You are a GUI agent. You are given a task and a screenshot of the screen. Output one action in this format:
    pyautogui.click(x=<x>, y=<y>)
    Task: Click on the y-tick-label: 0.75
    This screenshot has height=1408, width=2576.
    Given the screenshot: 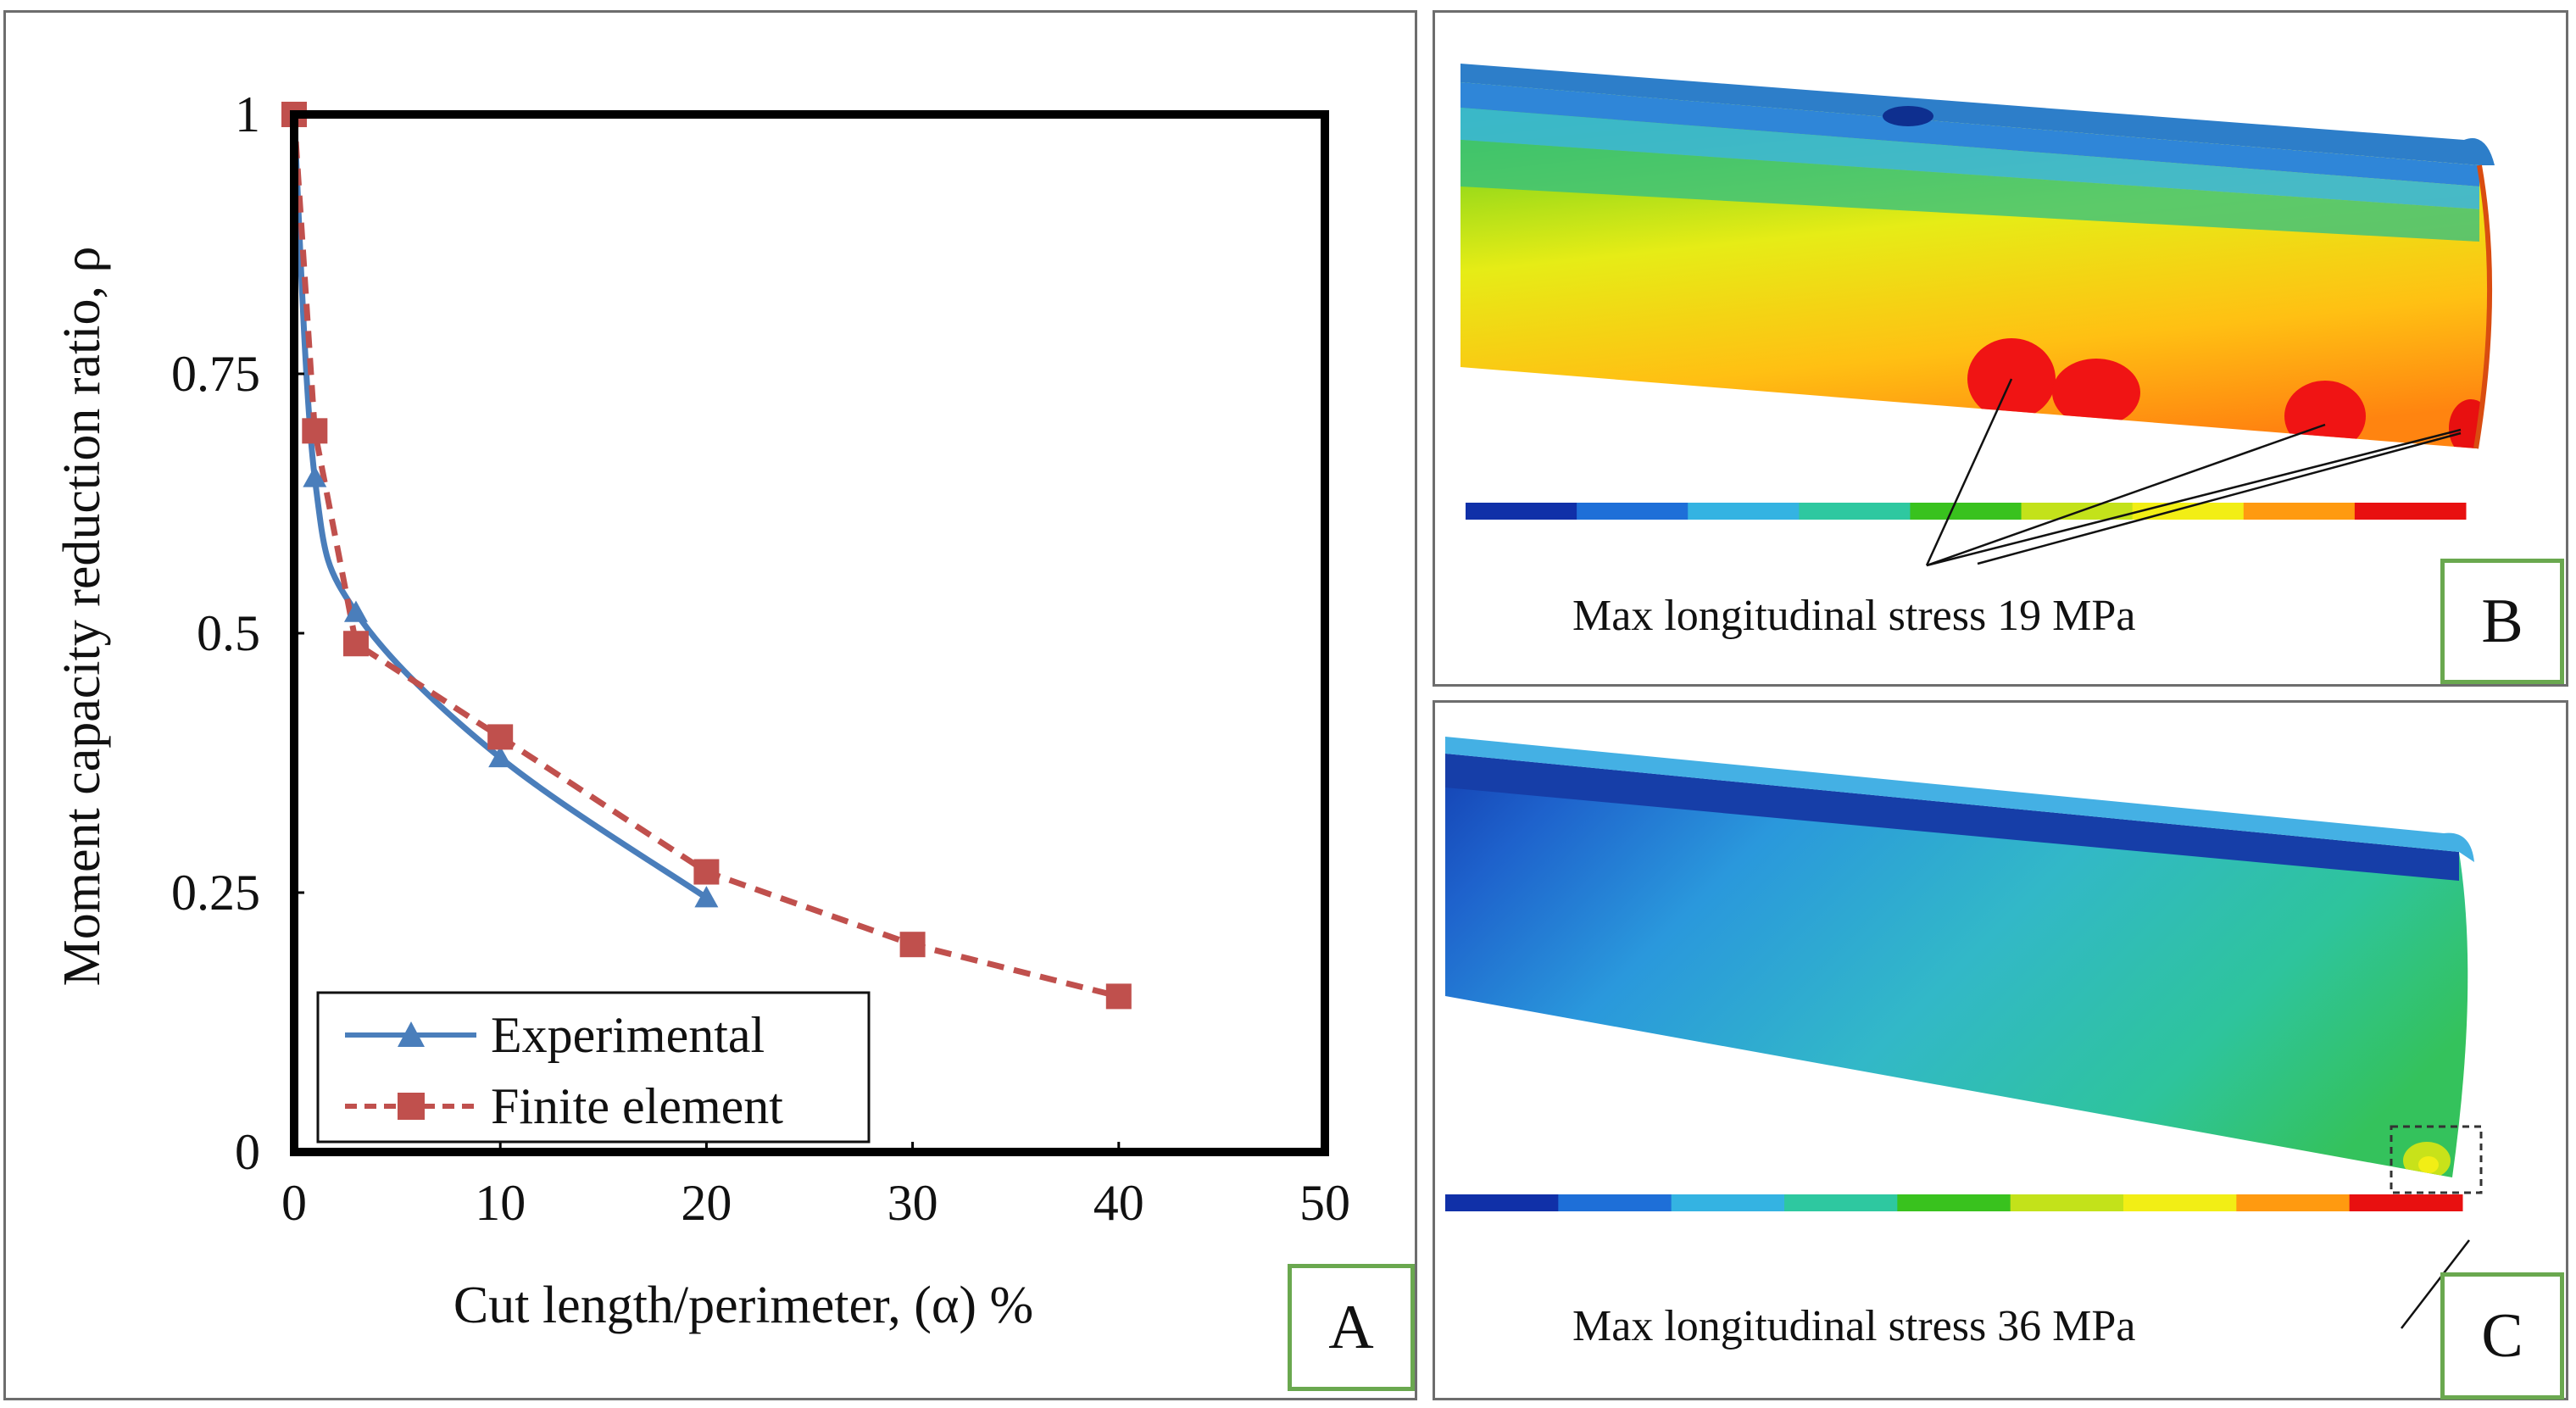 What is the action you would take?
    pyautogui.click(x=215, y=374)
    